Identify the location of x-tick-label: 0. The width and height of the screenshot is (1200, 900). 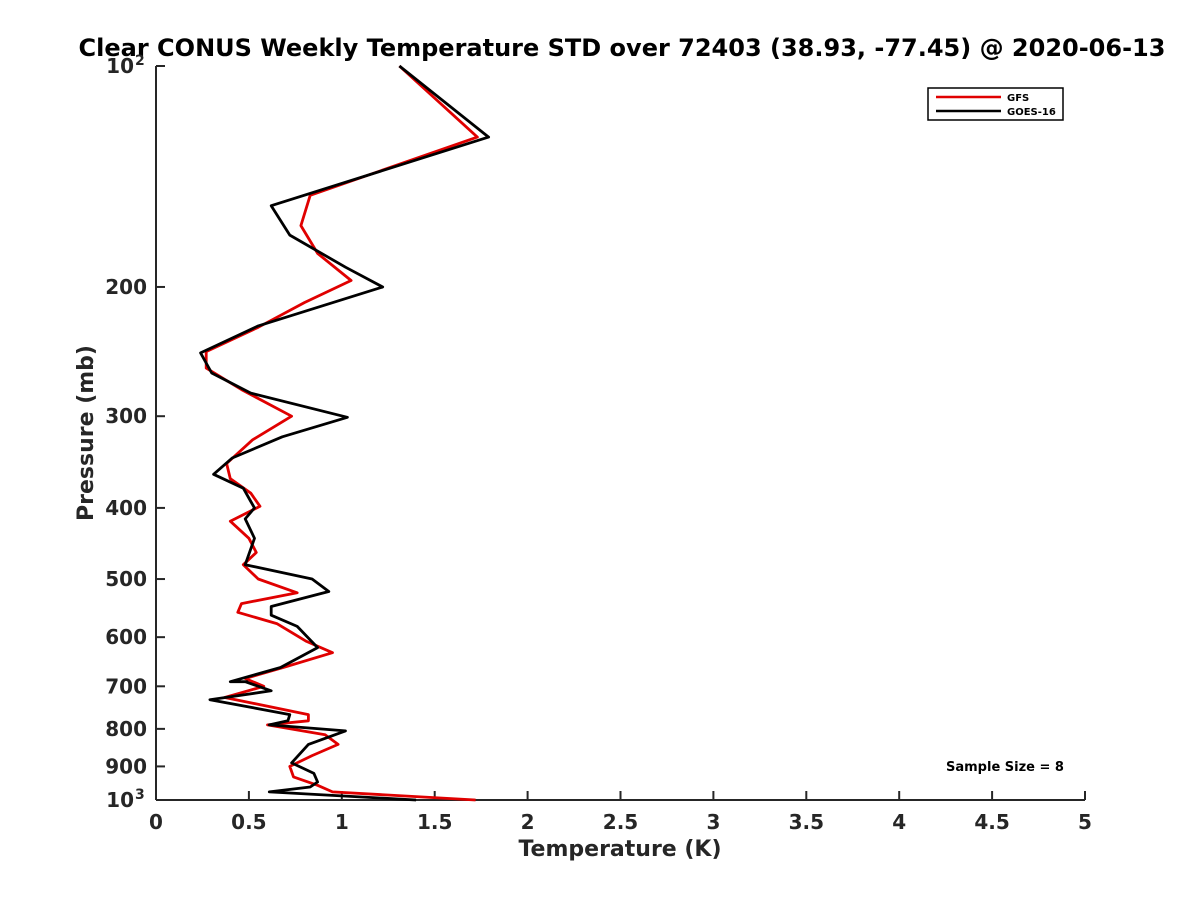
(156, 822).